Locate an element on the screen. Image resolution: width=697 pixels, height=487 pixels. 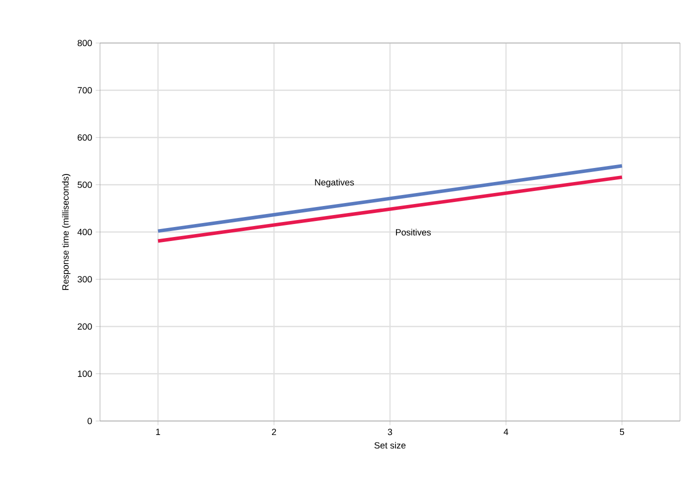
x-axis-title: Set size is located at coordinates (390, 445).